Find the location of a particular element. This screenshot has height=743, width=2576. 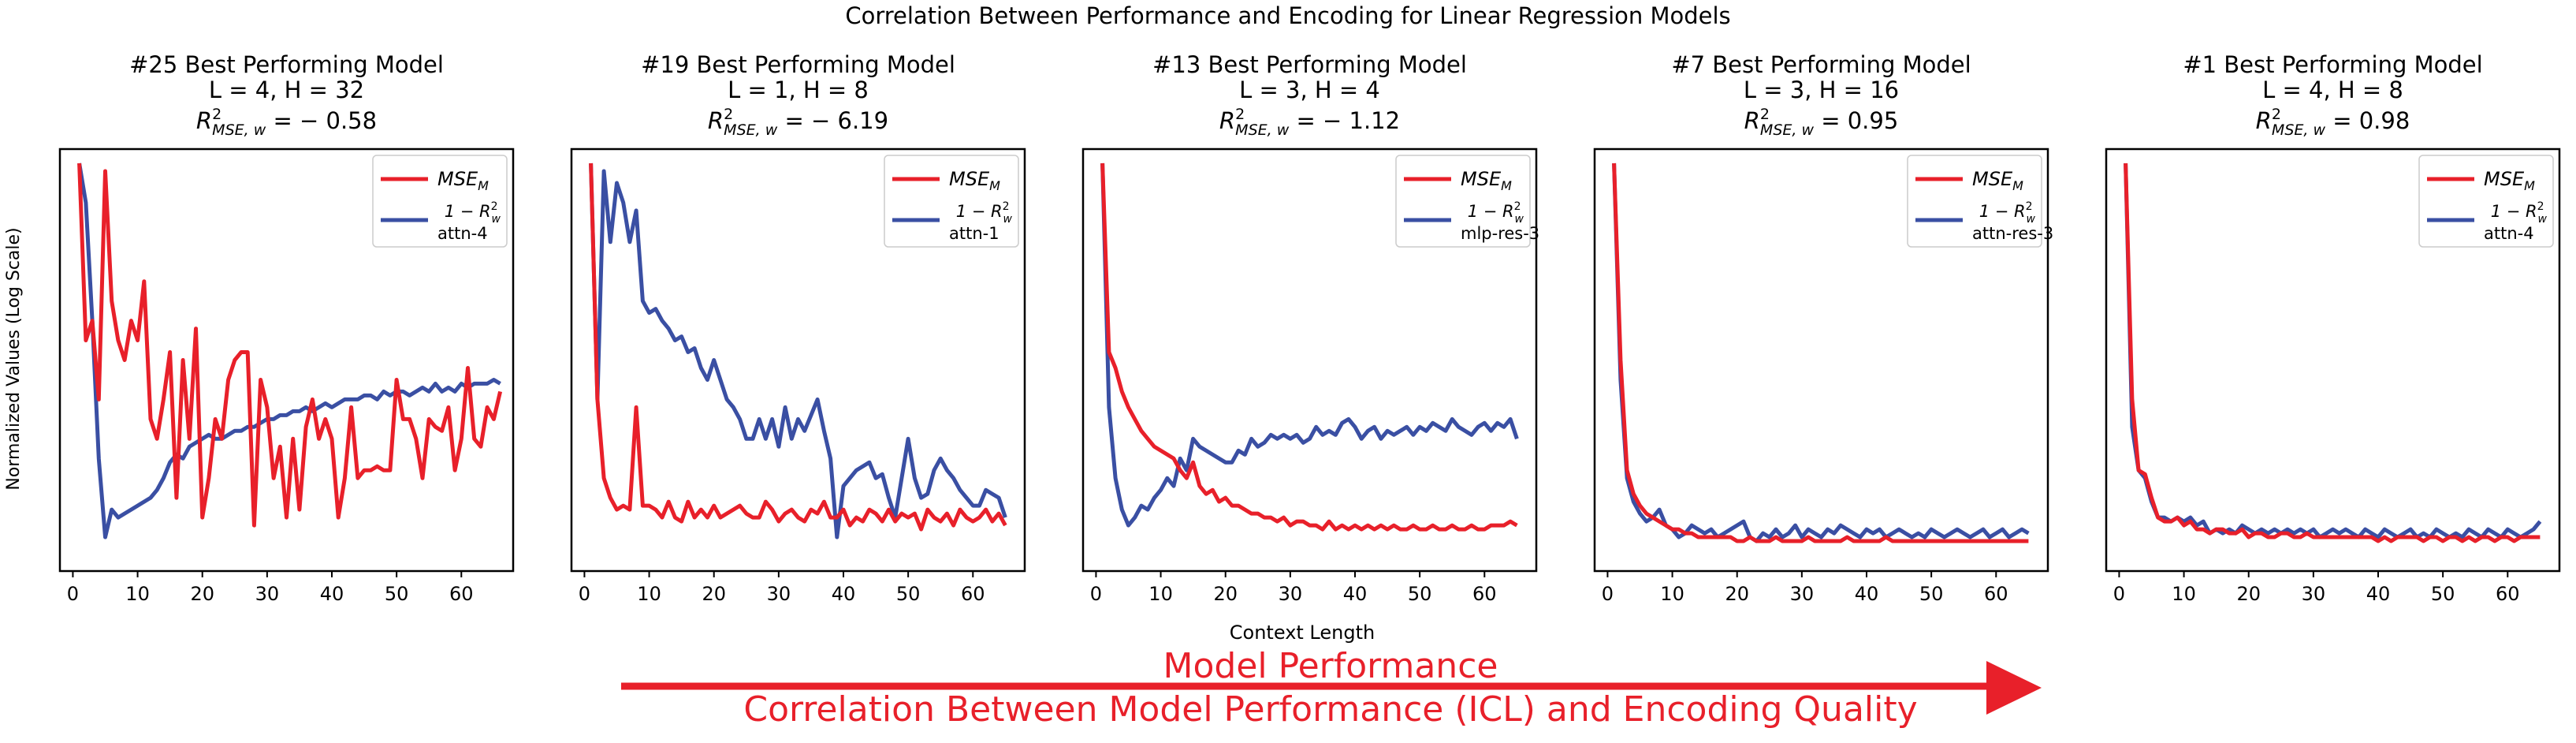

r2-value: = − 0.58 is located at coordinates (321, 121).